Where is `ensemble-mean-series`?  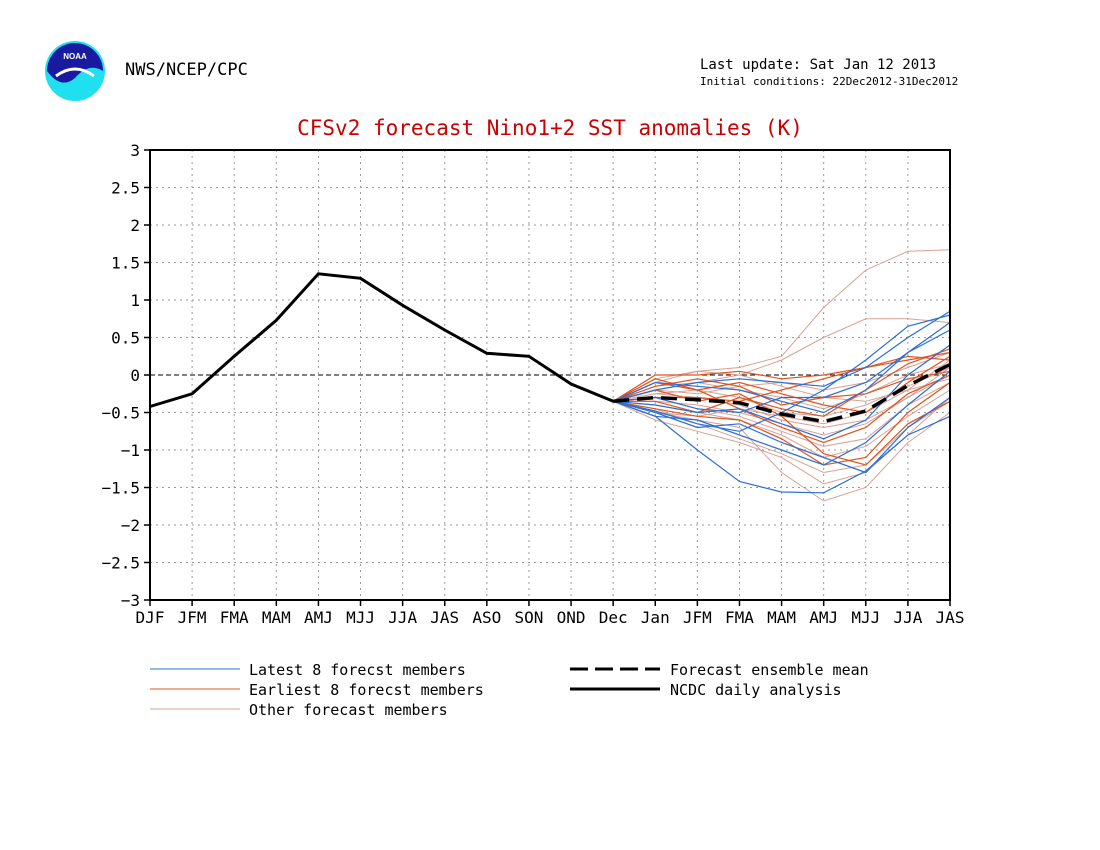
ensemble-mean-series is located at coordinates (782, 393).